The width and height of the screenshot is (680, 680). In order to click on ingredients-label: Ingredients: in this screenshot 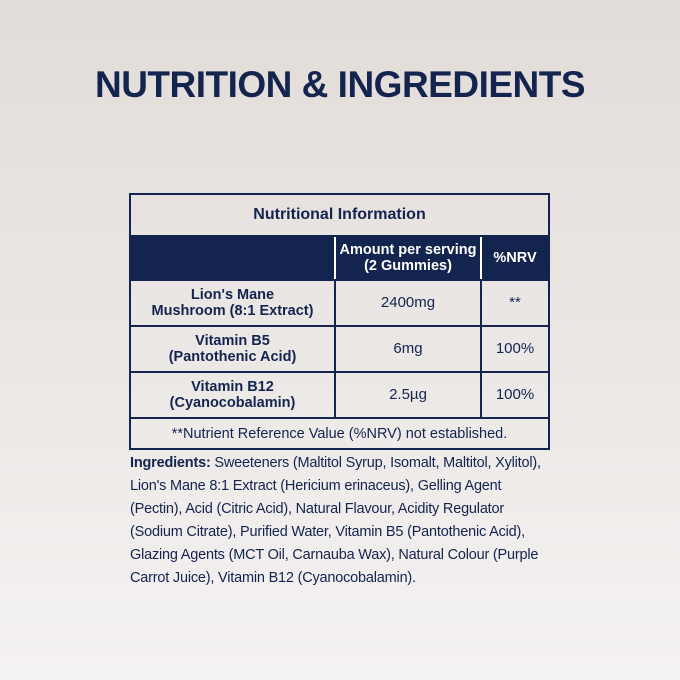, I will do `click(170, 463)`.